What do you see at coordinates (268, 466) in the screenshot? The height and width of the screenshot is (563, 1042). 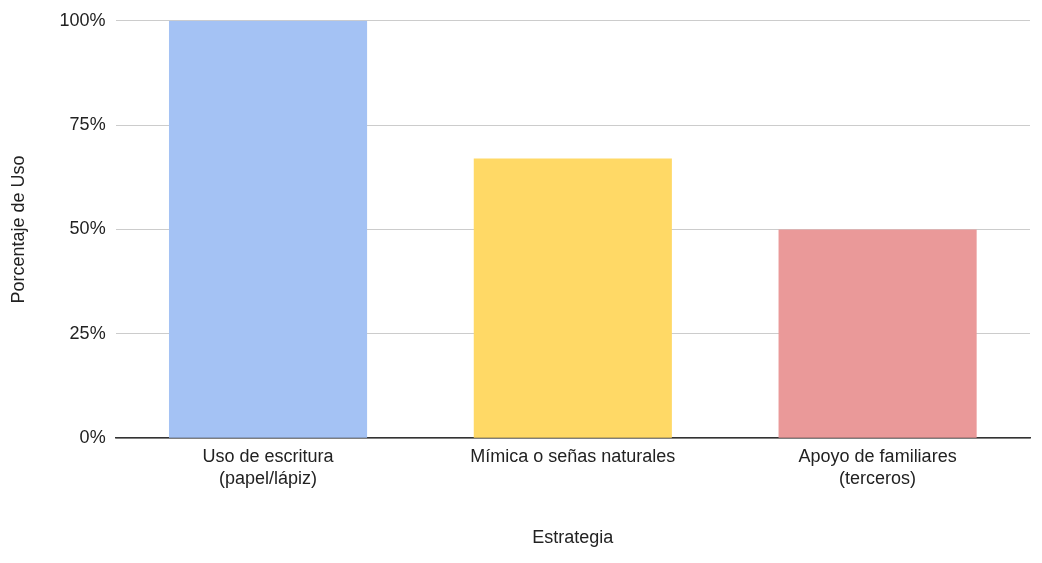 I see `x-tick-label: Uso de escritura (papel/lápiz)` at bounding box center [268, 466].